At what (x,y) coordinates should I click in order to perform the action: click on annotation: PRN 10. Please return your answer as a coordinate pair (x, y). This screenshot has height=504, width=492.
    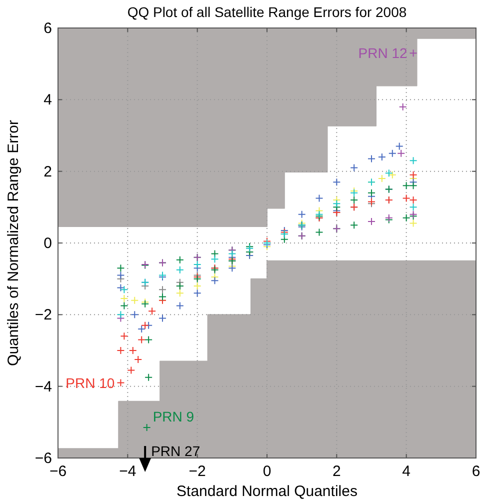
    Looking at the image, I should click on (90, 382).